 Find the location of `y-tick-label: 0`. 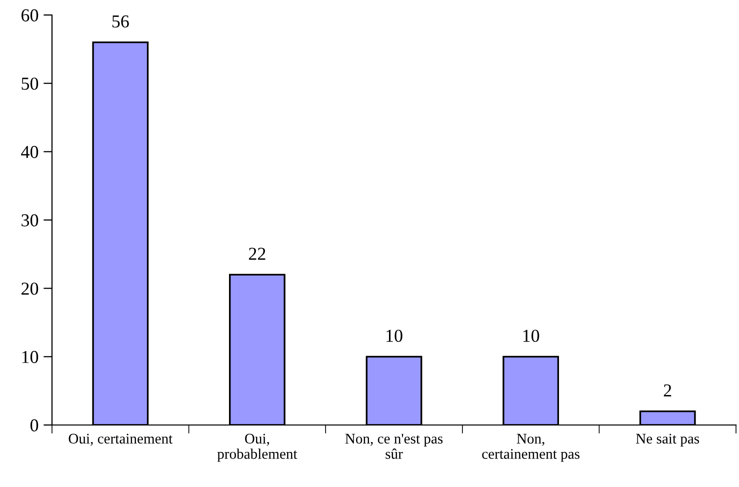

y-tick-label: 0 is located at coordinates (34, 425).